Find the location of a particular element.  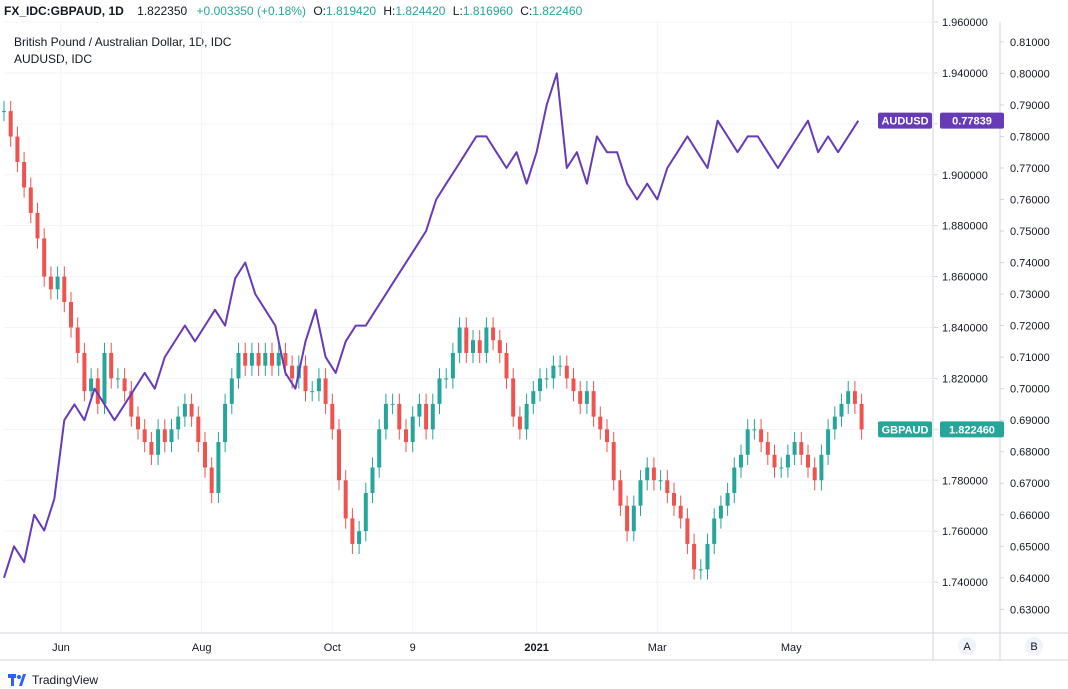

open-label: O: is located at coordinates (319, 11).